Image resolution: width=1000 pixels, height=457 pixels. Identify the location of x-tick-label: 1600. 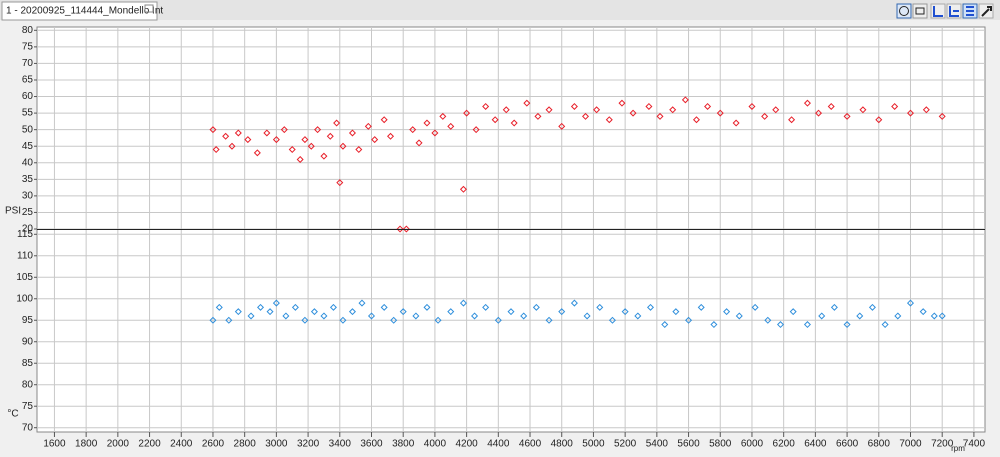
(54, 444).